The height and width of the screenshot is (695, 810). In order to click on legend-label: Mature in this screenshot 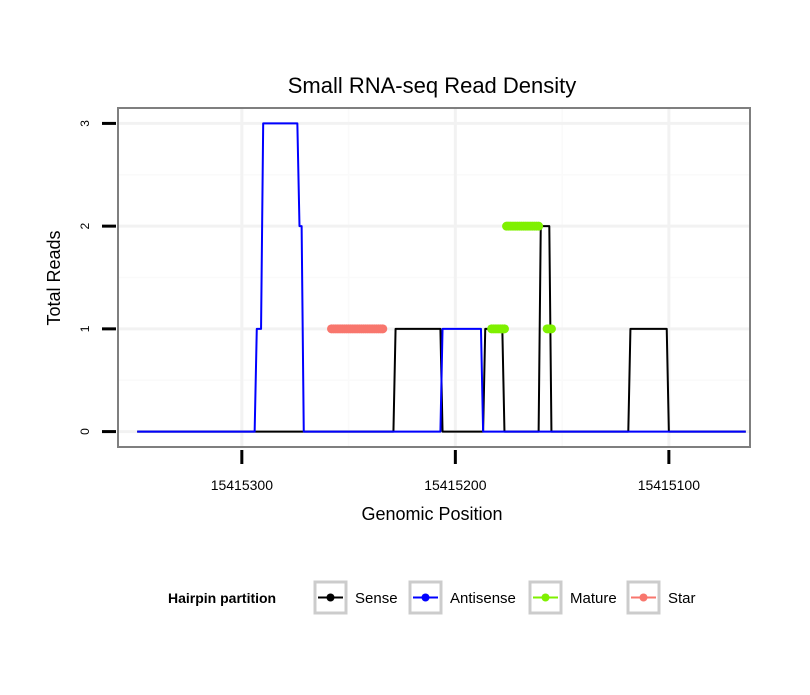, I will do `click(593, 598)`.